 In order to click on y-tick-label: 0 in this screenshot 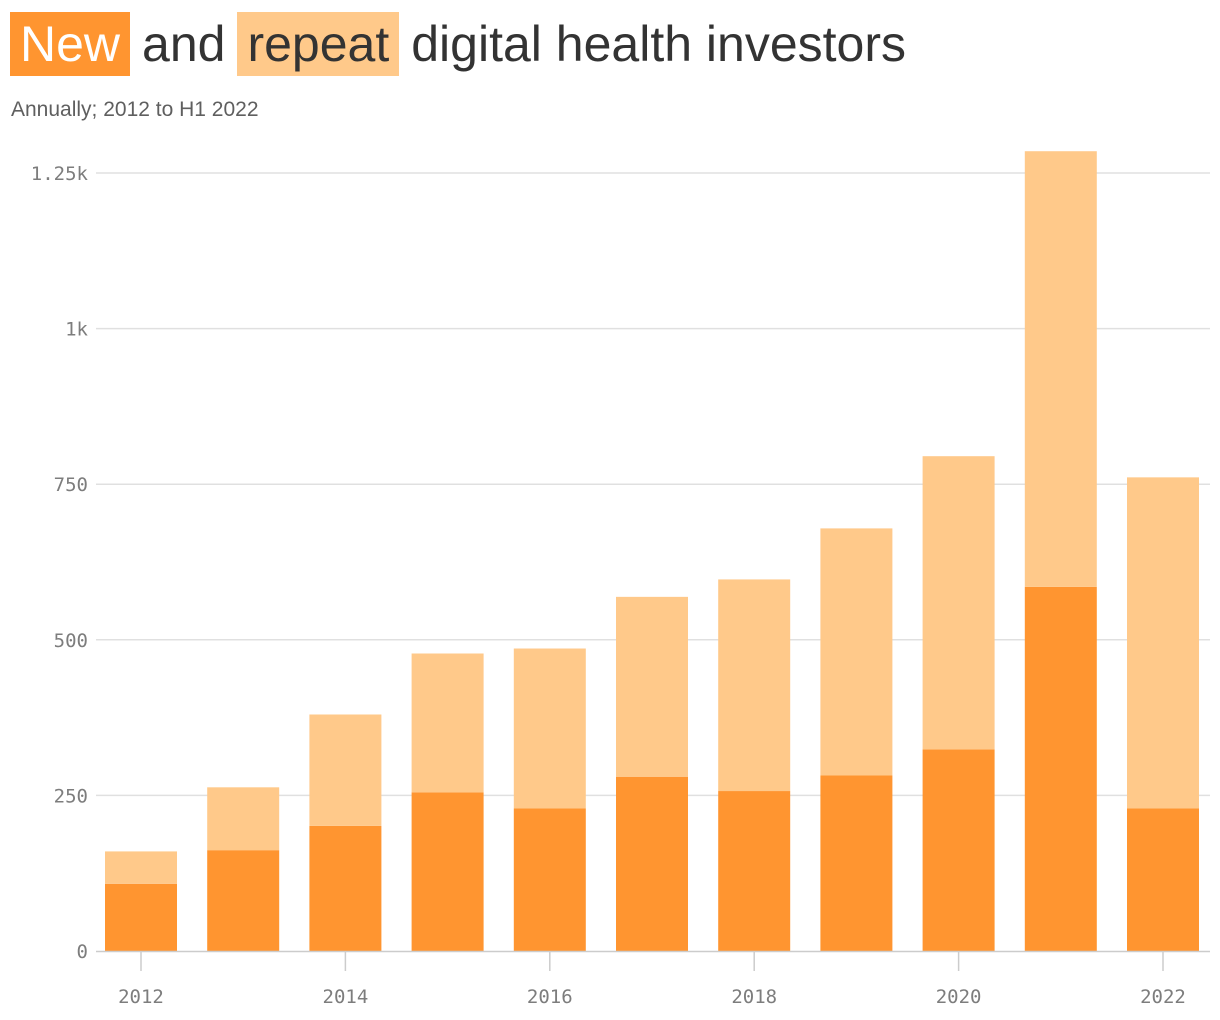, I will do `click(82, 952)`.